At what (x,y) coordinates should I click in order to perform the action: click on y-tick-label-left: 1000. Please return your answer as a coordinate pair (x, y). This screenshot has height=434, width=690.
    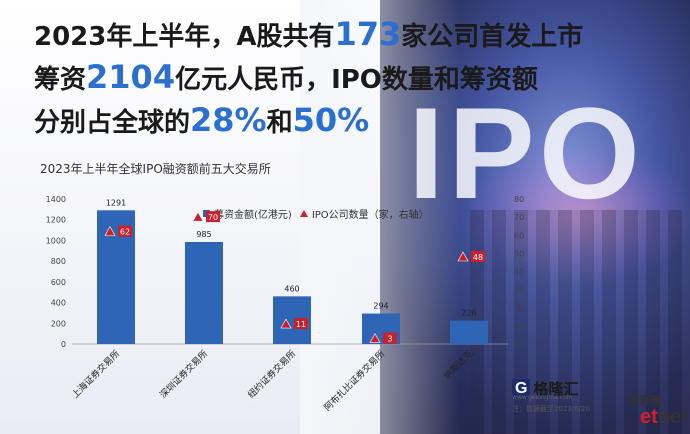
    Looking at the image, I should click on (56, 240).